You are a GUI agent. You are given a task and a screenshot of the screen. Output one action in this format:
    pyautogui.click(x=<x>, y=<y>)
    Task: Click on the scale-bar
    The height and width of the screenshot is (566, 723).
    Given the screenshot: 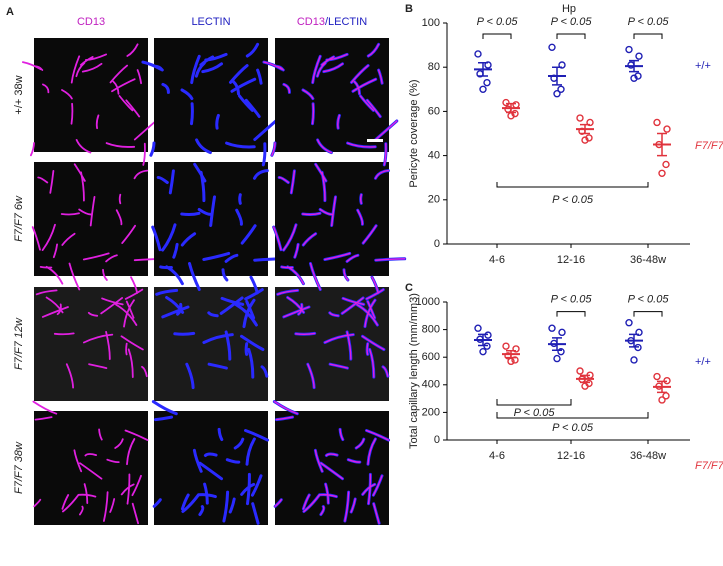 What is the action you would take?
    pyautogui.click(x=375, y=140)
    